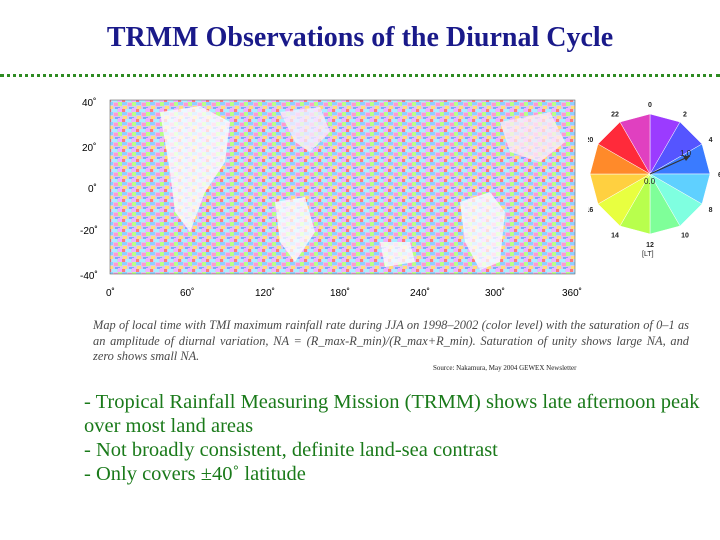 This screenshot has height=540, width=720. I want to click on longitude-labels: 0˚ 60˚ 120˚ 180˚ 240˚ 300˚ 360˚, so click(344, 293).